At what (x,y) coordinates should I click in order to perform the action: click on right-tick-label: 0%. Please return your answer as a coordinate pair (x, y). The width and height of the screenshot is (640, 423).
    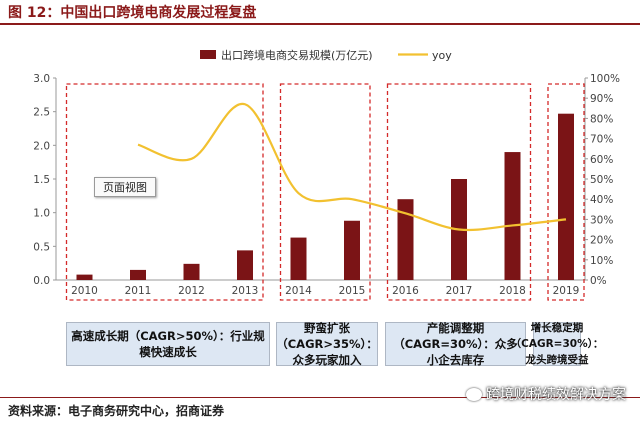
    Looking at the image, I should click on (598, 281).